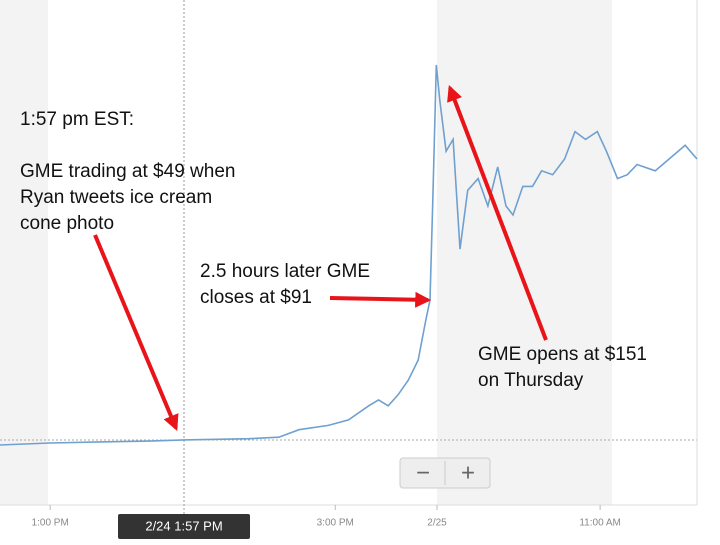  What do you see at coordinates (445, 473) in the screenshot?
I see `zoom-controls: − +` at bounding box center [445, 473].